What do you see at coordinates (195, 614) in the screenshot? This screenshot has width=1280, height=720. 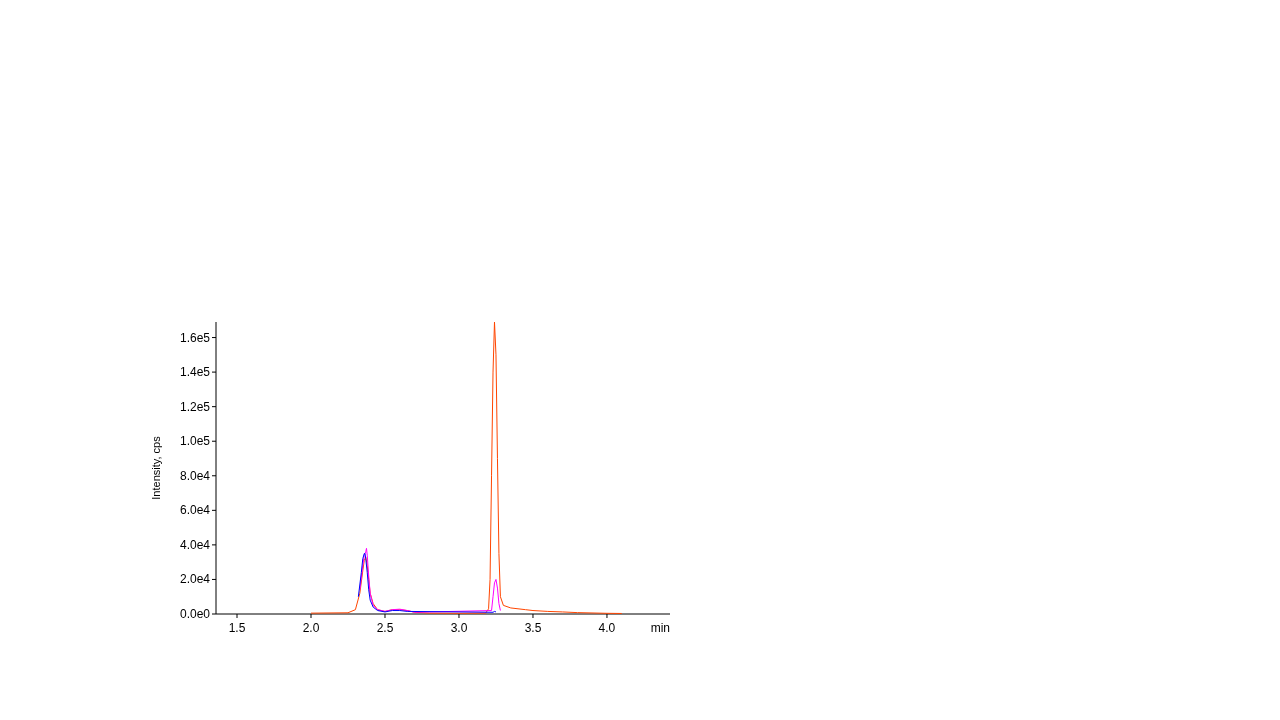 I see `y-tick-label: 0.0e0` at bounding box center [195, 614].